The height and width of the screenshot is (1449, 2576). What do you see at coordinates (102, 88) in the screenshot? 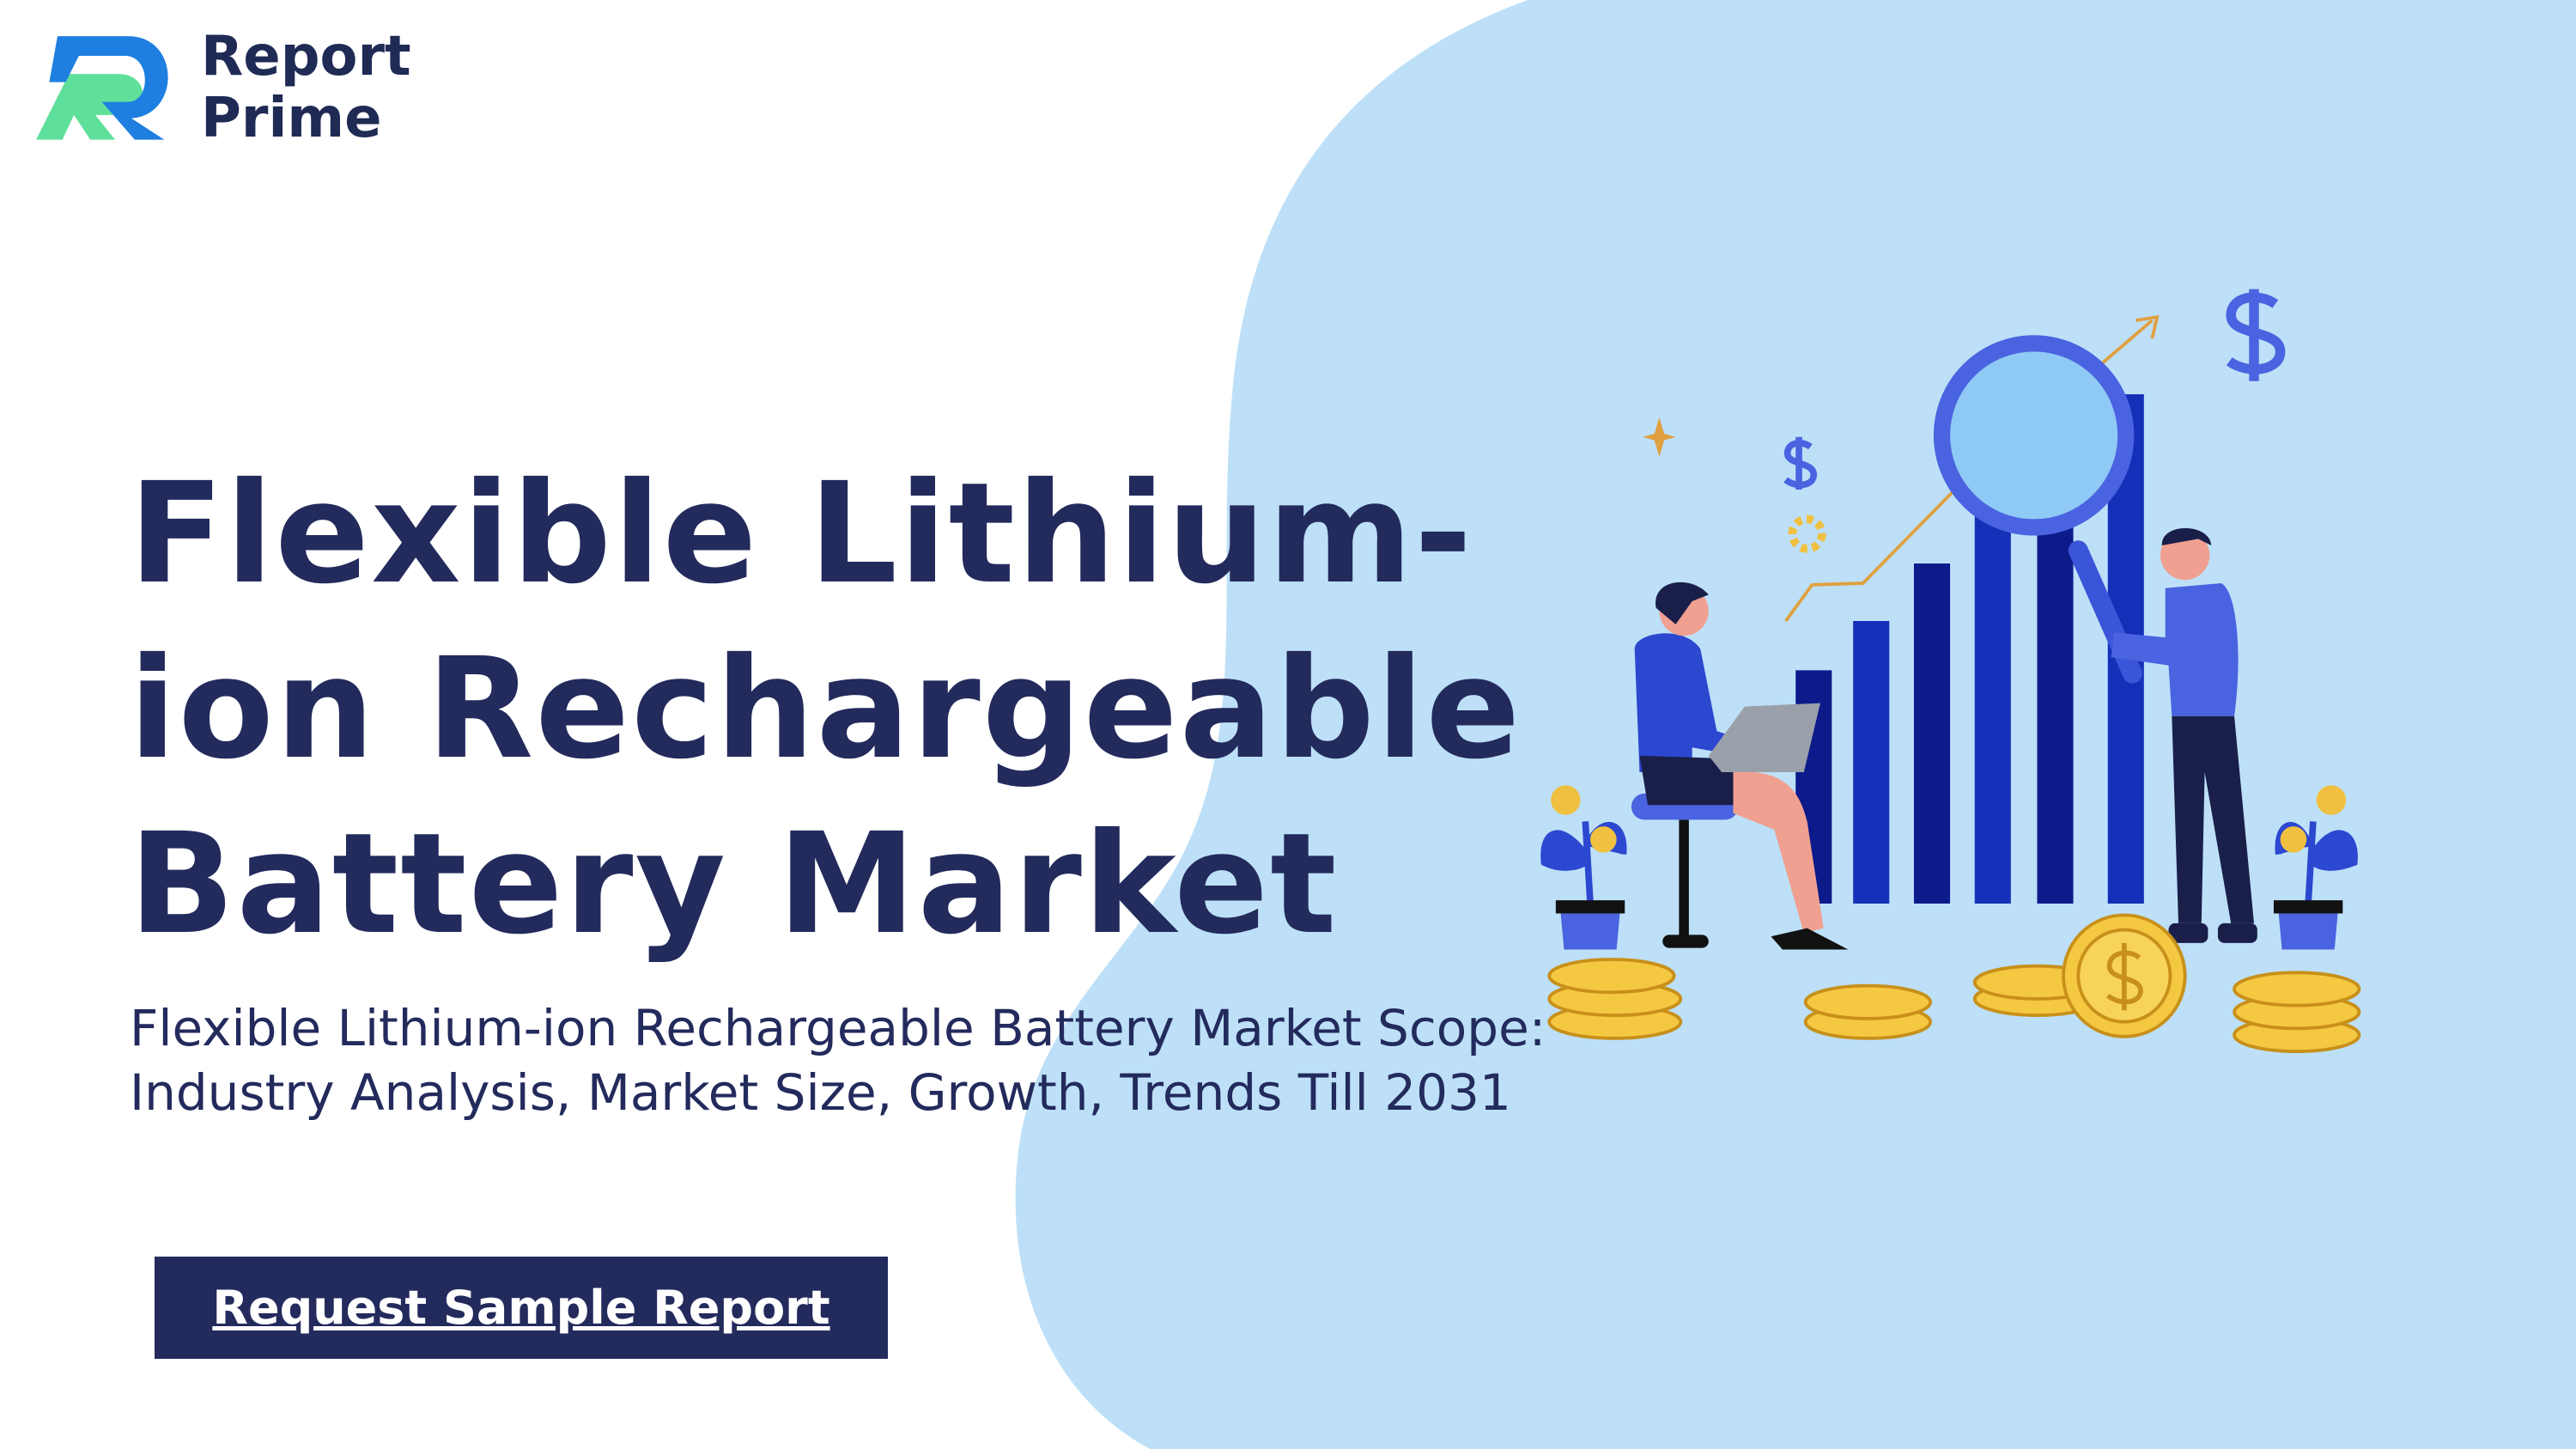
I see `logo-mark` at bounding box center [102, 88].